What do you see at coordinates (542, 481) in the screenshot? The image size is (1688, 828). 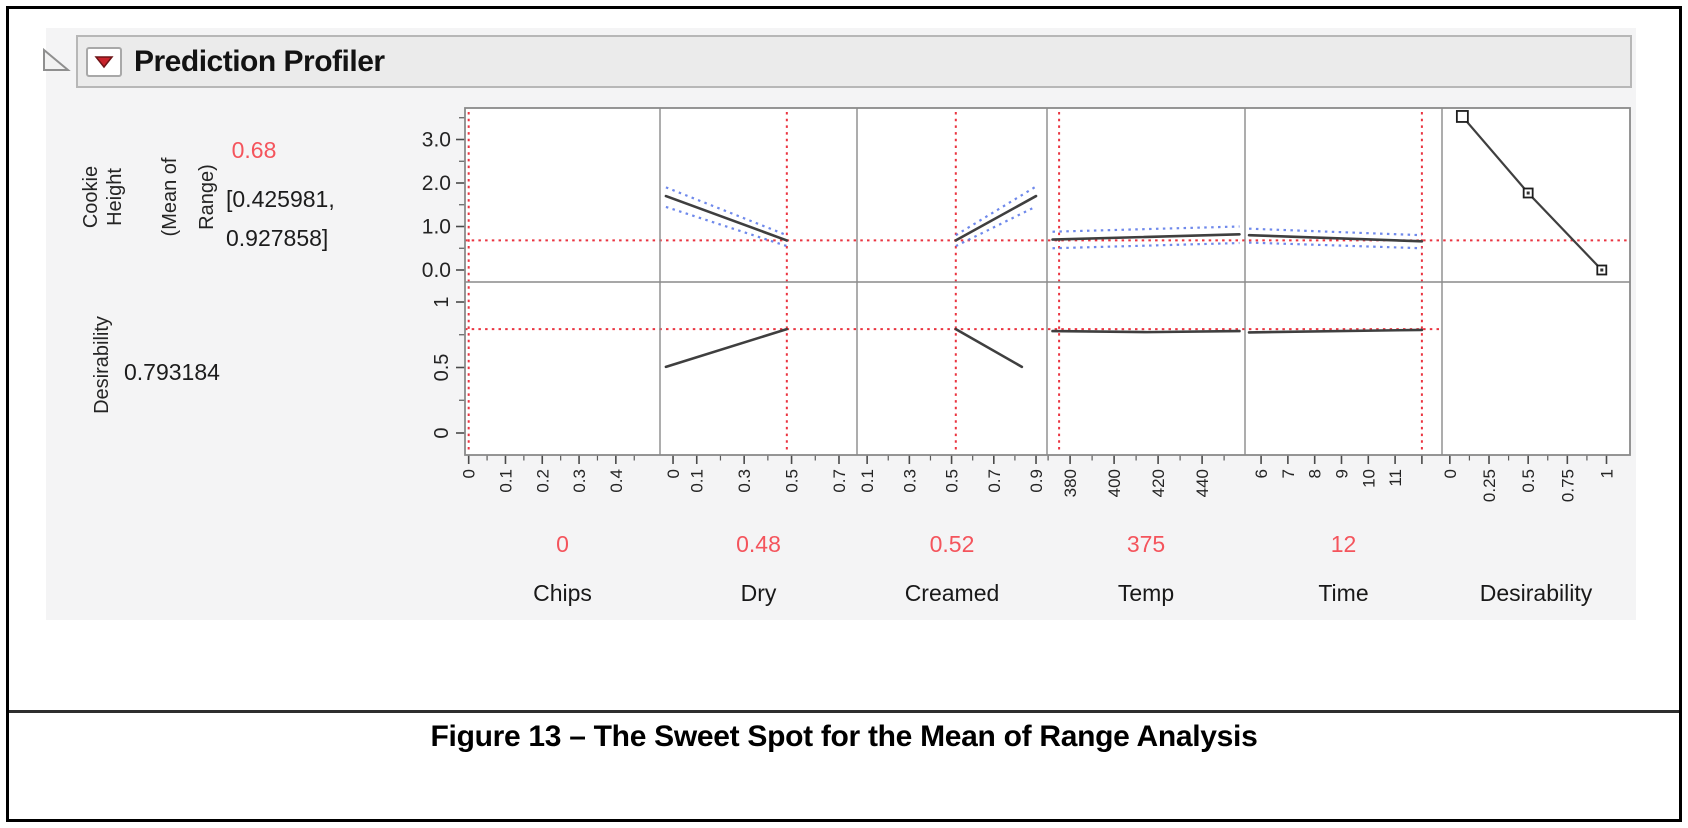 I see `x-tick-label: 0.2` at bounding box center [542, 481].